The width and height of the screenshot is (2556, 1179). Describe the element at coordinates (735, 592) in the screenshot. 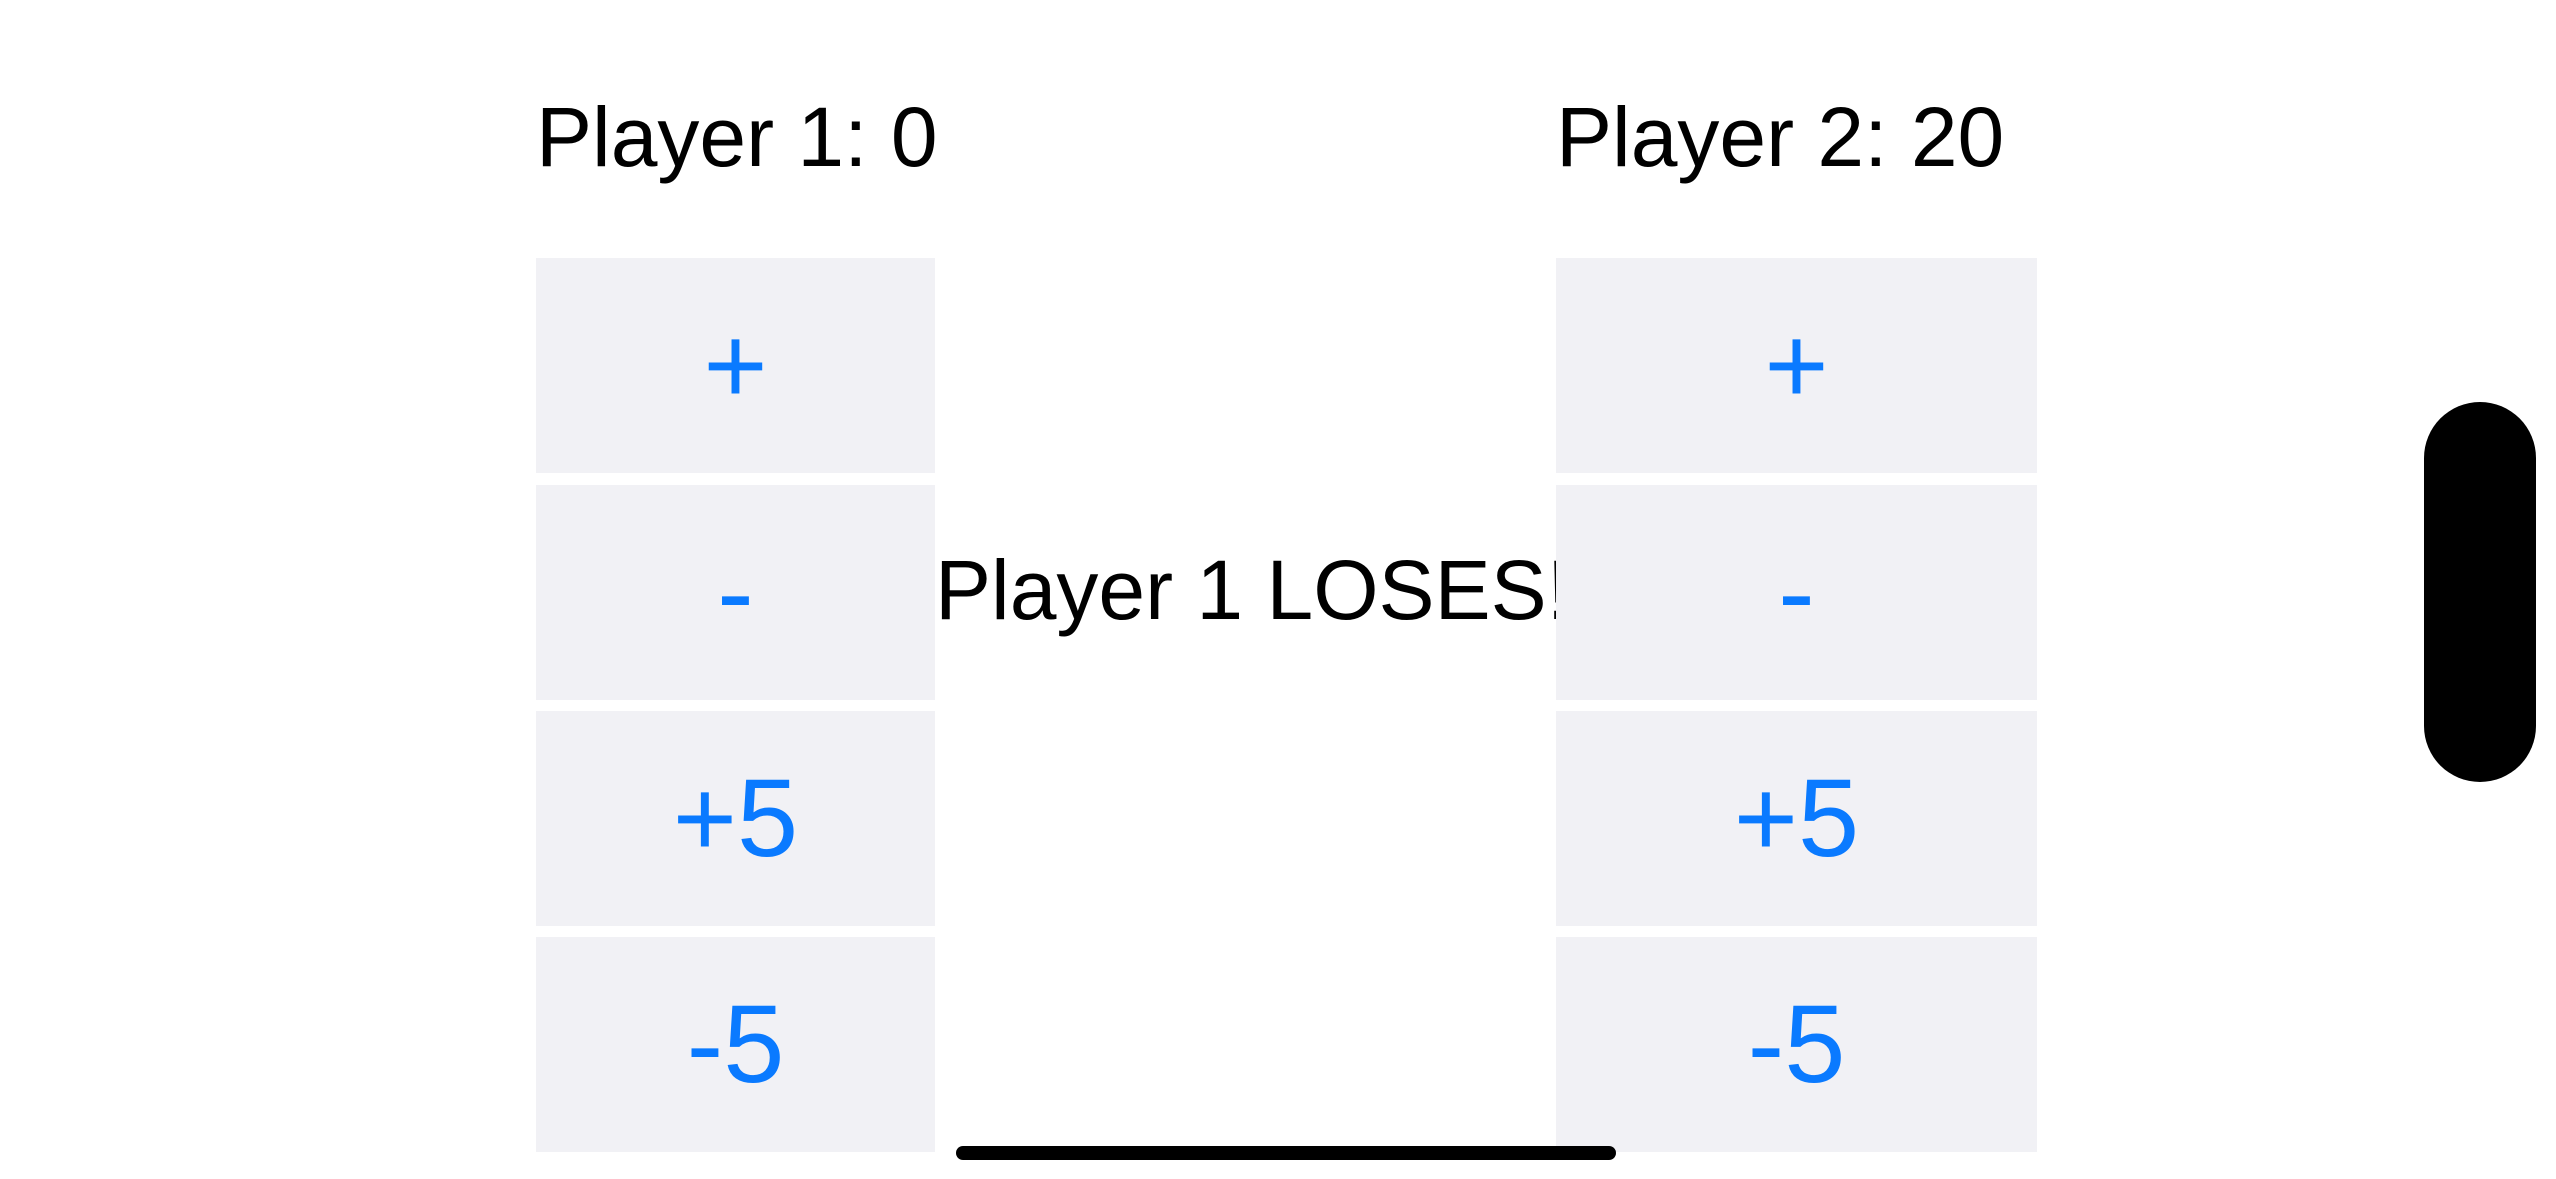

I see `player1-minus-button: -` at that location.